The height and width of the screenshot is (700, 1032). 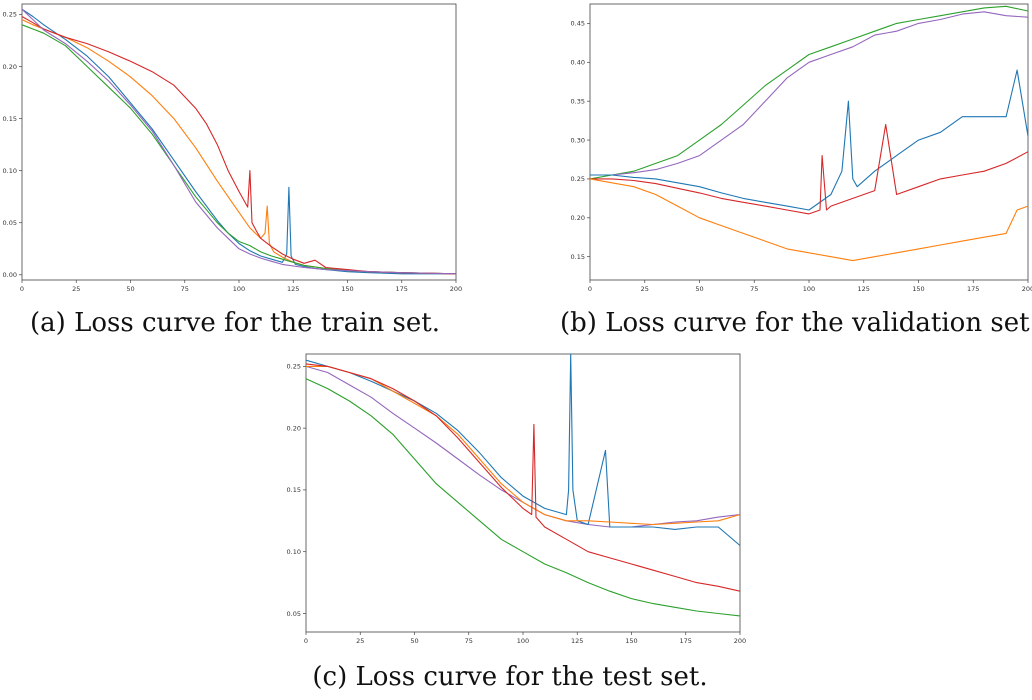 What do you see at coordinates (796, 323) in the screenshot?
I see `caption-validation: (b) Loss curve for the validation set.` at bounding box center [796, 323].